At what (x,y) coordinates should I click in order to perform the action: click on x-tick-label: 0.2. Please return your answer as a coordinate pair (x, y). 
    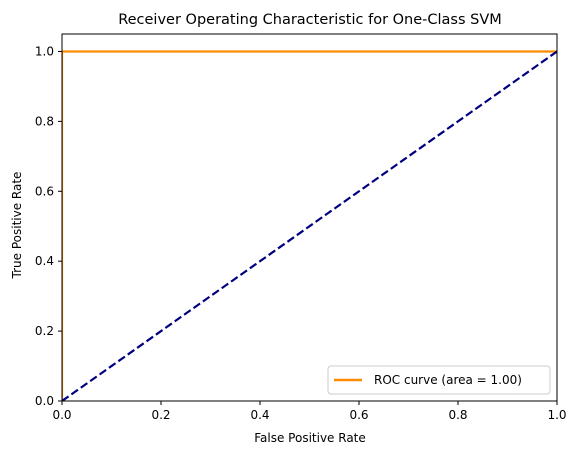
    Looking at the image, I should click on (160, 415).